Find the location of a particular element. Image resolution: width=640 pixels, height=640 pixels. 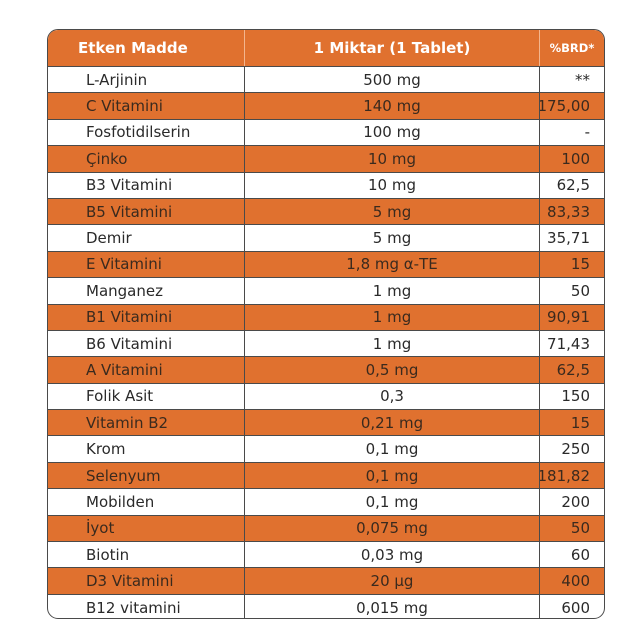

table-header: Etken Madde 1 Miktar (1 Tablet) %BRD* is located at coordinates (326, 48).